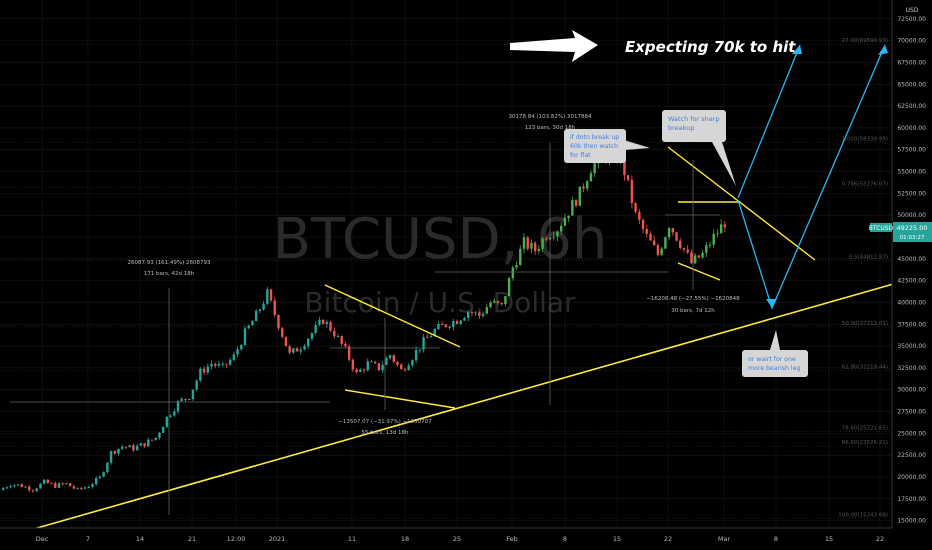 The image size is (932, 550). What do you see at coordinates (774, 368) in the screenshot?
I see `callout-bearish-line2: more bearish leg` at bounding box center [774, 368].